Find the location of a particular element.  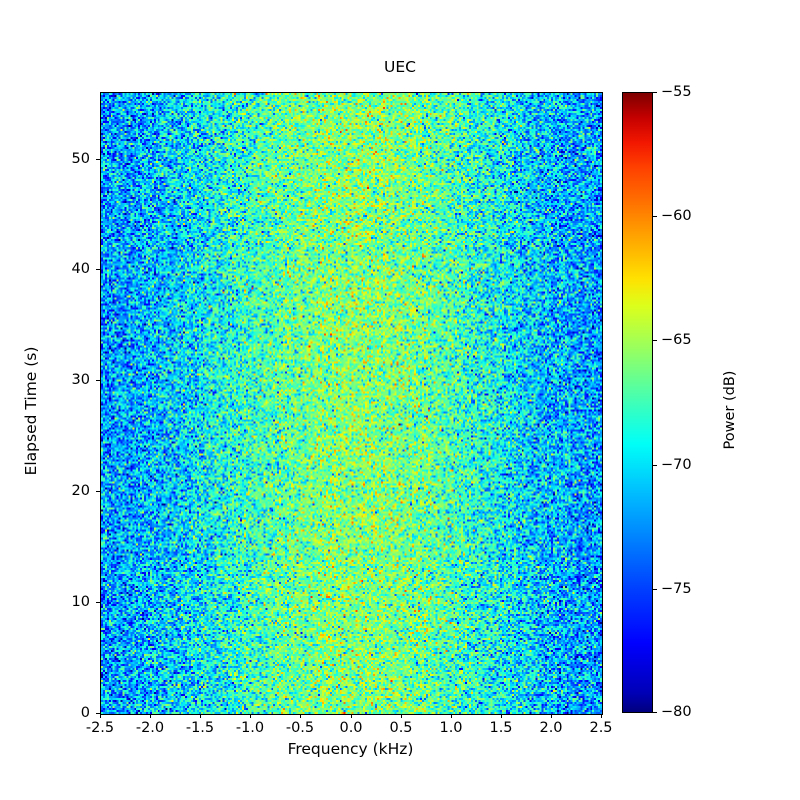

y-tick-label: 30 is located at coordinates (80, 380).